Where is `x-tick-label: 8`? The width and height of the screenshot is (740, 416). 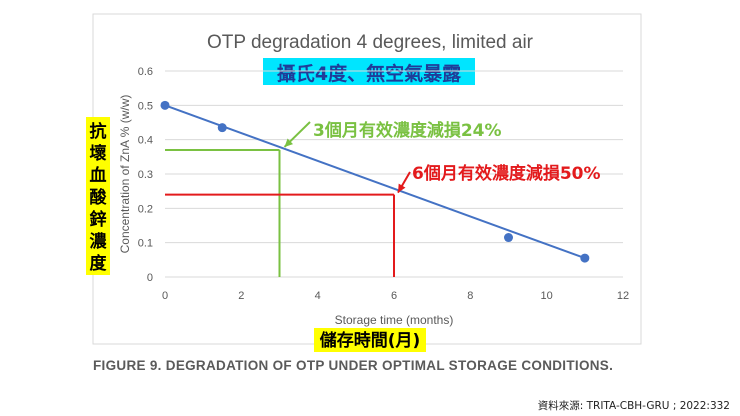 x-tick-label: 8 is located at coordinates (470, 296).